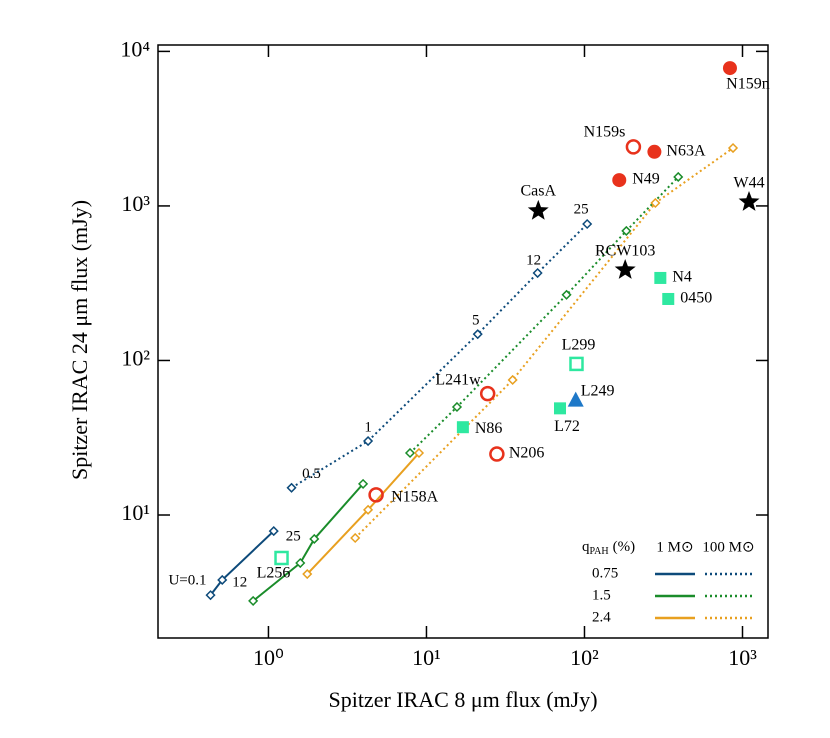 The width and height of the screenshot is (830, 738). What do you see at coordinates (135, 48) in the screenshot?
I see `y-tick-label: 10⁴` at bounding box center [135, 48].